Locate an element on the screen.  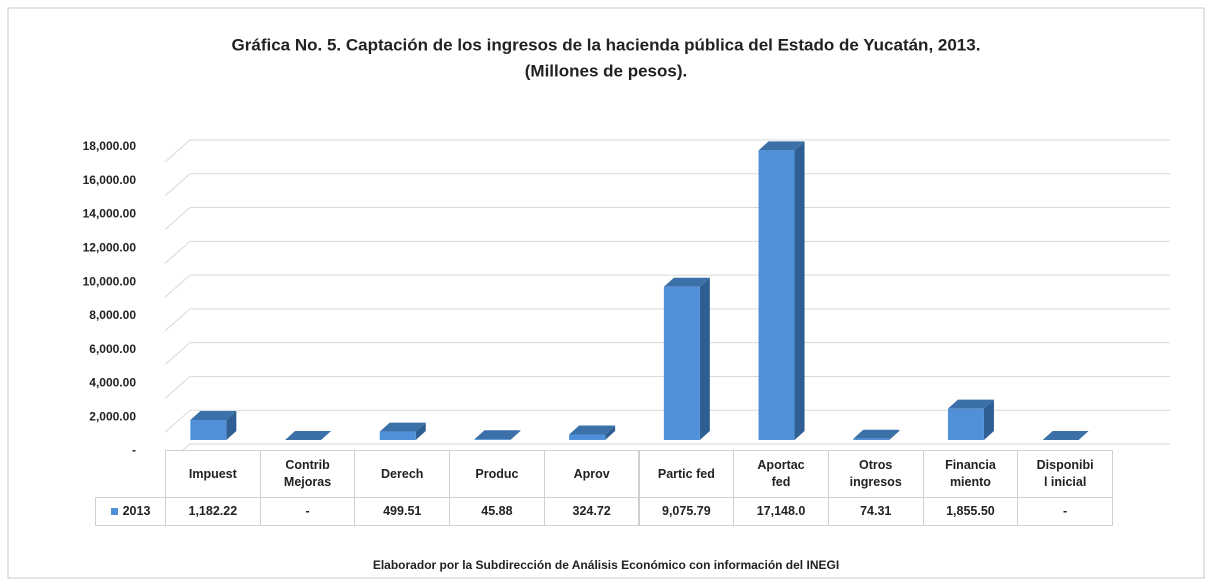
value-label: 1,182.22 is located at coordinates (213, 511).